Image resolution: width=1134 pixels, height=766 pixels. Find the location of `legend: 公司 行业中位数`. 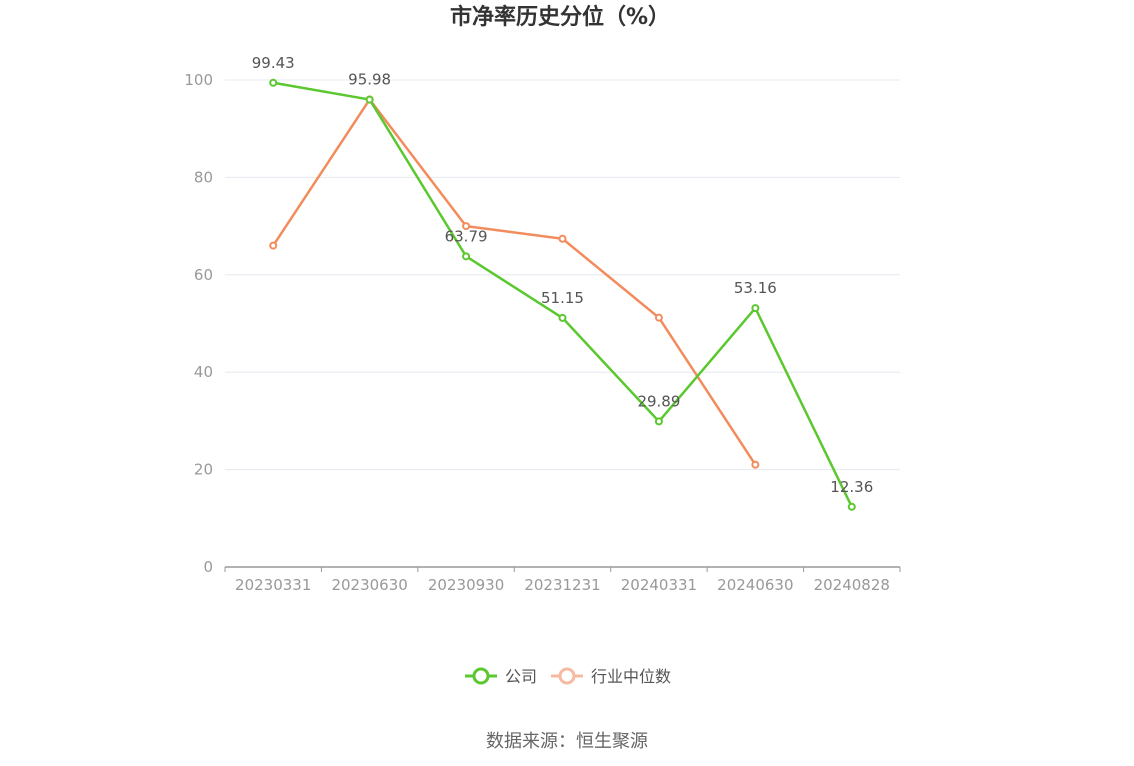

legend: 公司 行业中位数 is located at coordinates (568, 676).